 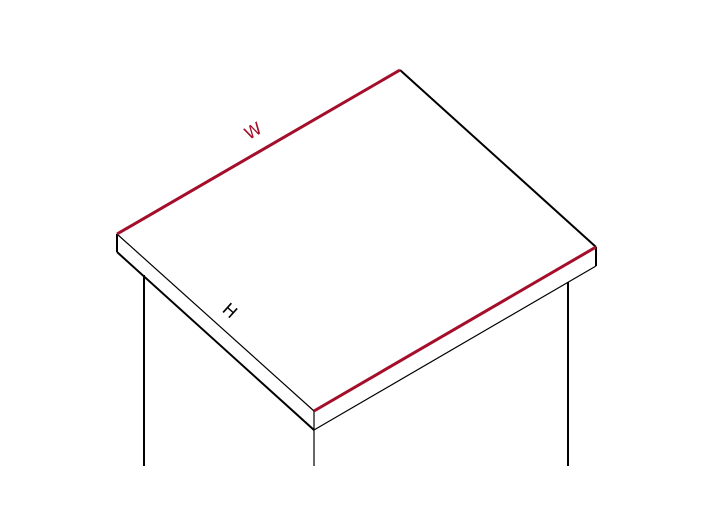 I want to click on height-label: H, so click(x=229, y=311).